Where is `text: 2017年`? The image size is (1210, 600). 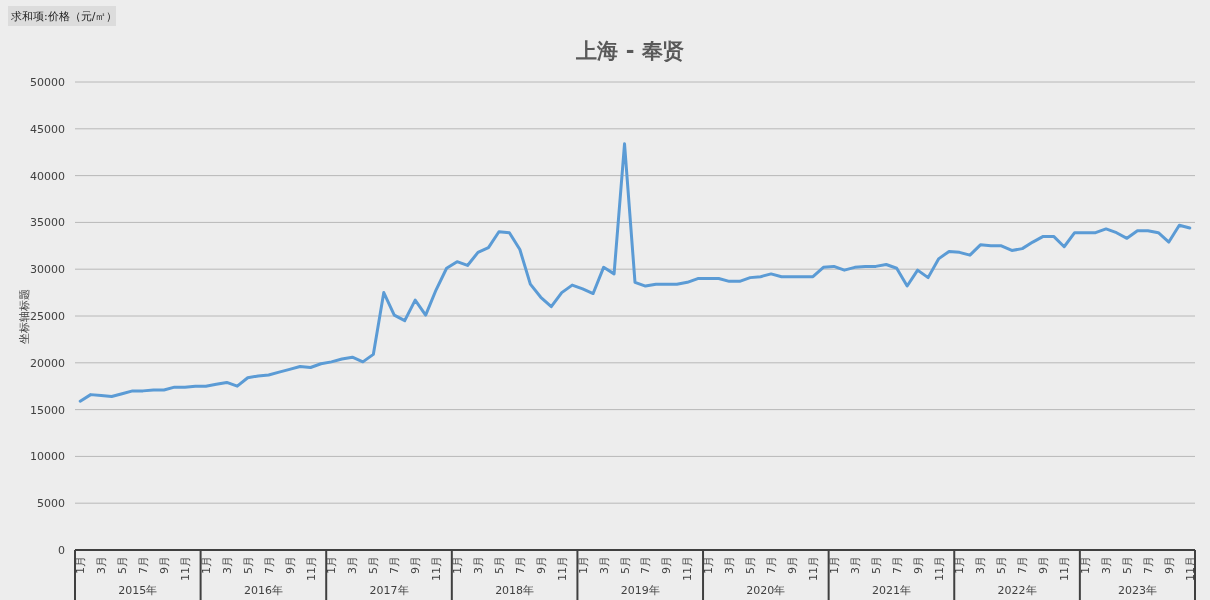 text: 2017年 is located at coordinates (389, 590).